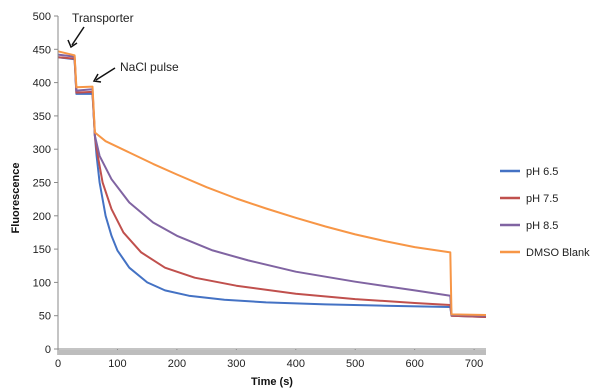 This screenshot has width=601, height=389. What do you see at coordinates (542, 172) in the screenshot?
I see `legend-label: pH 6.5` at bounding box center [542, 172].